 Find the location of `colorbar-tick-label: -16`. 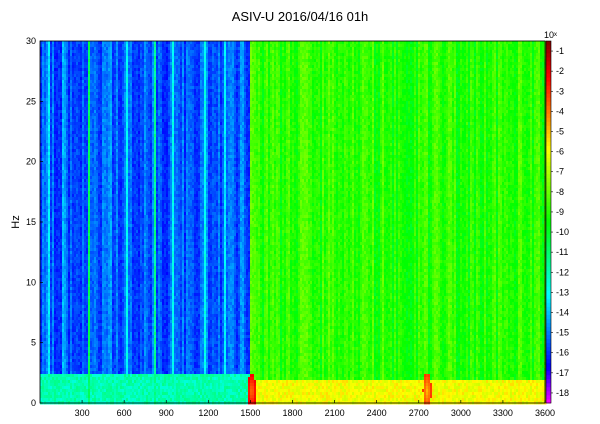

colorbar-tick-label: -16 is located at coordinates (562, 353).